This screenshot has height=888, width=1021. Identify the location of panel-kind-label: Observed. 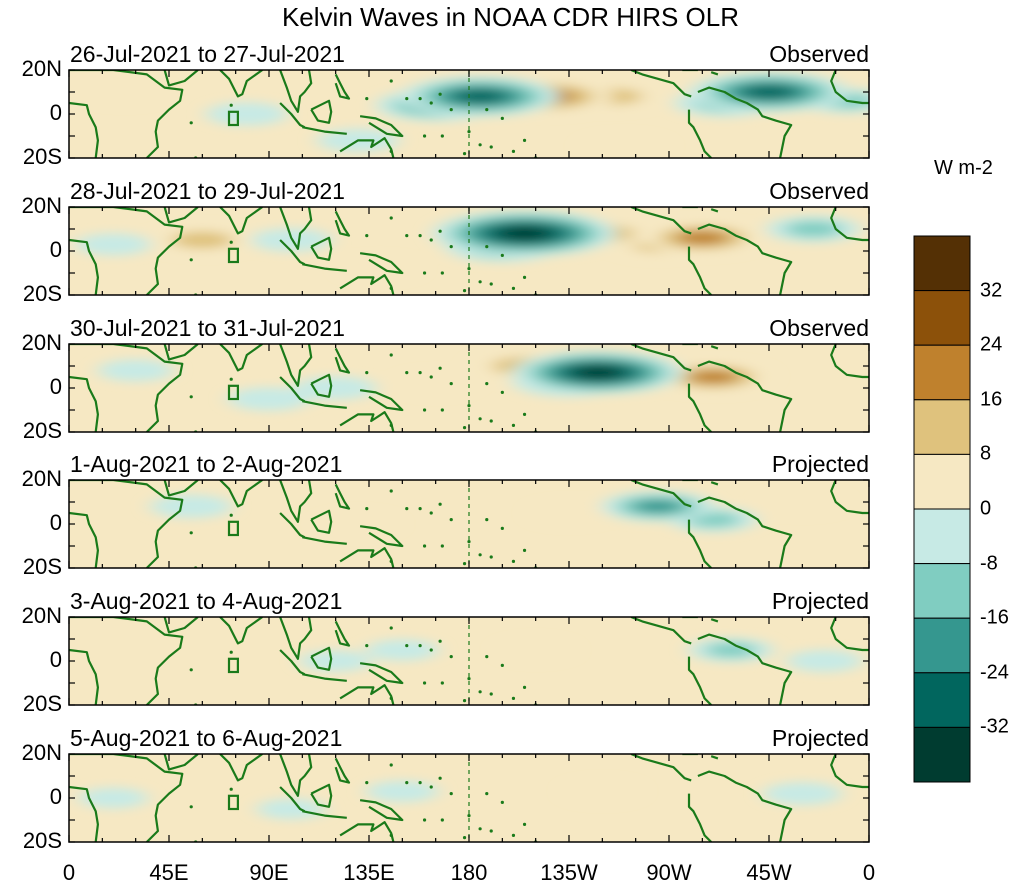
(819, 54).